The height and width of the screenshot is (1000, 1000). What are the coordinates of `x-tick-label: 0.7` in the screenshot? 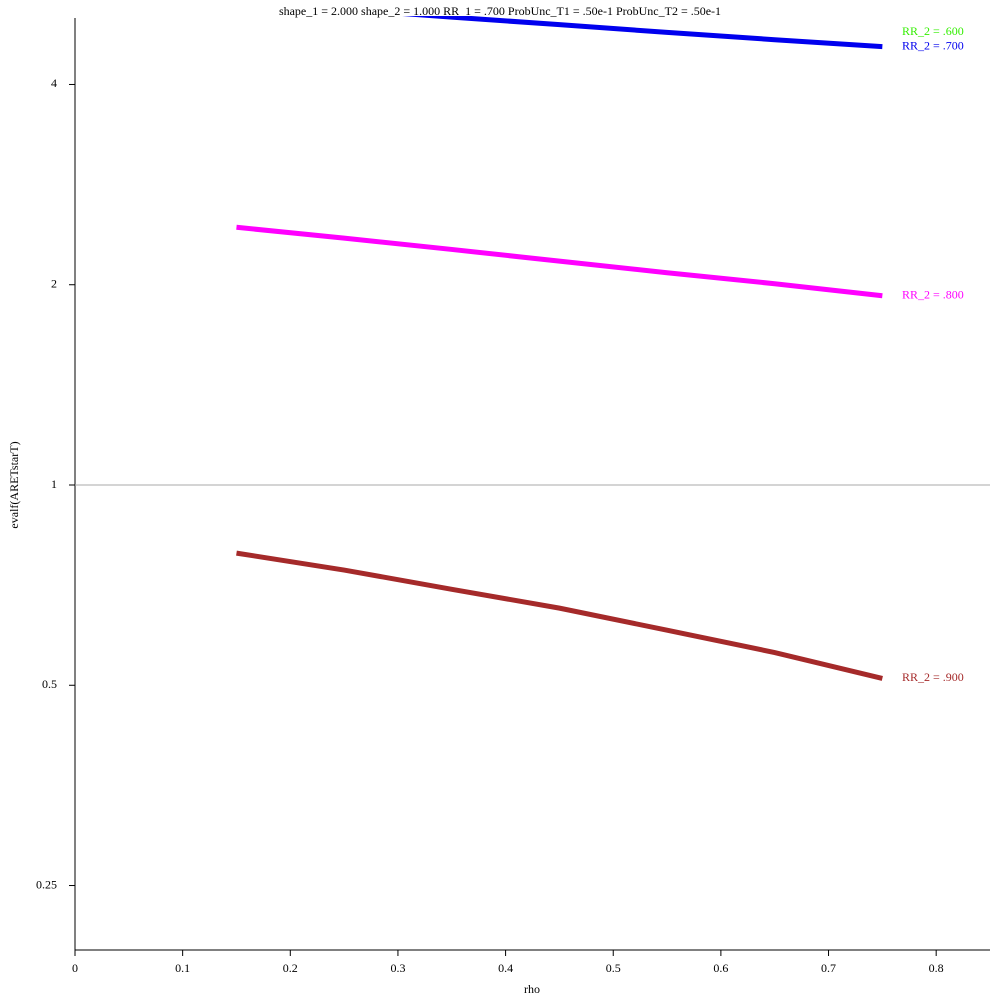 It's located at (828, 968).